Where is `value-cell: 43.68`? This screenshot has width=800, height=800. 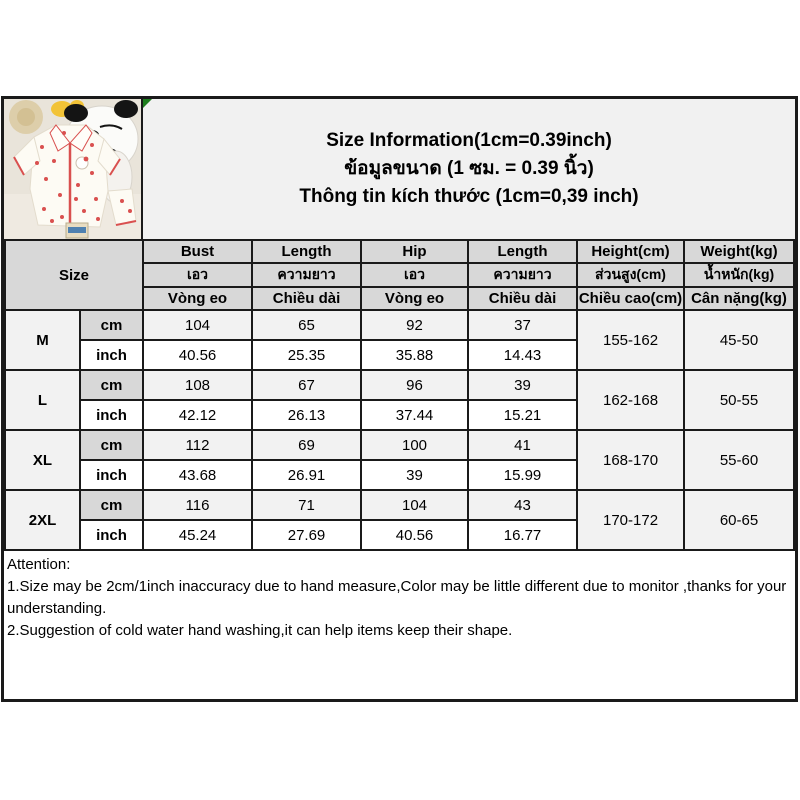
value-cell: 43.68 is located at coordinates (198, 475).